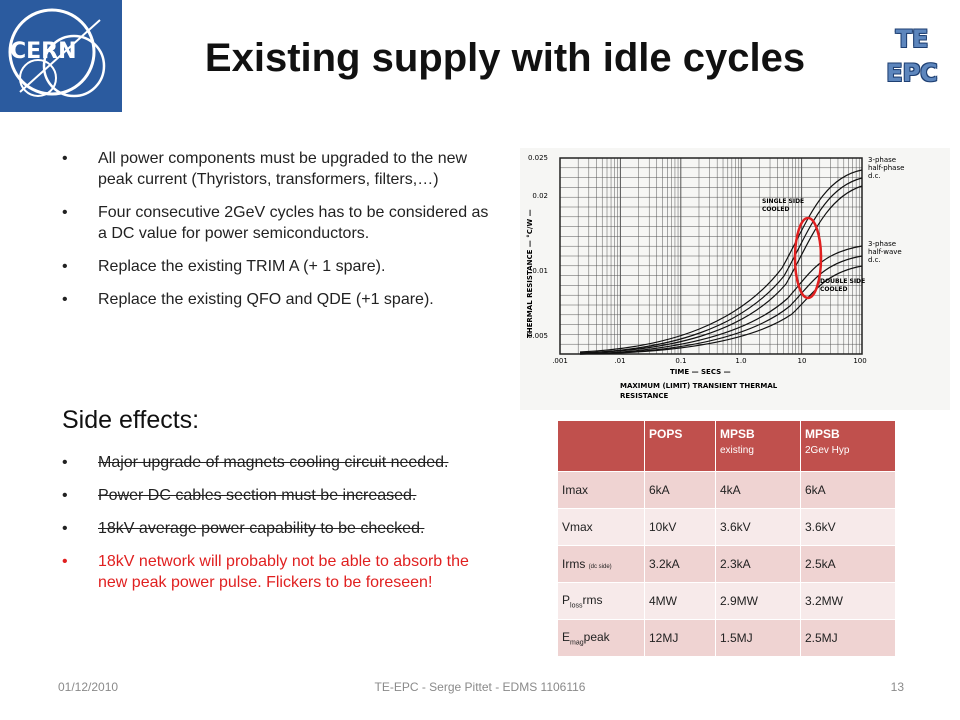  I want to click on annotation-half-wave: half-wave, so click(885, 252).